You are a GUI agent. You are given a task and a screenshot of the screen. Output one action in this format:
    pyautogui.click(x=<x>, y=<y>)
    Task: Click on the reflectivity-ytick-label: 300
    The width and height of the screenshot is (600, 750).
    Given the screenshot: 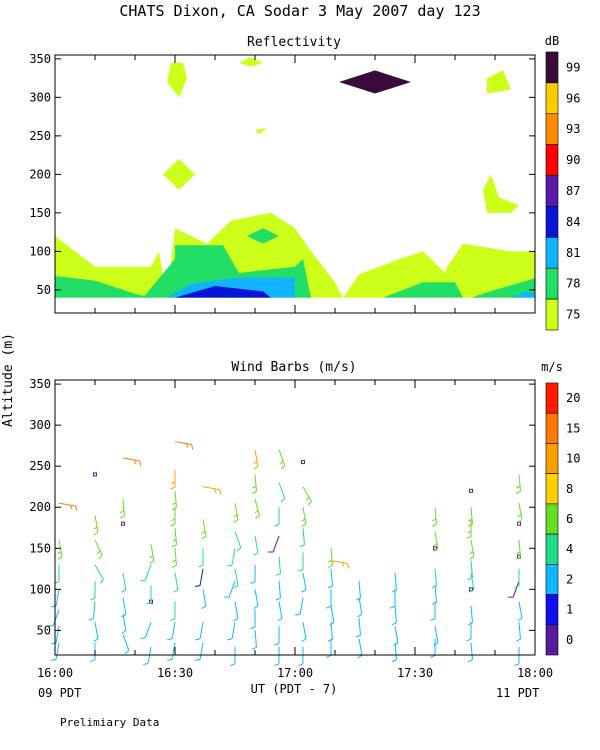 What is the action you would take?
    pyautogui.click(x=40, y=97)
    